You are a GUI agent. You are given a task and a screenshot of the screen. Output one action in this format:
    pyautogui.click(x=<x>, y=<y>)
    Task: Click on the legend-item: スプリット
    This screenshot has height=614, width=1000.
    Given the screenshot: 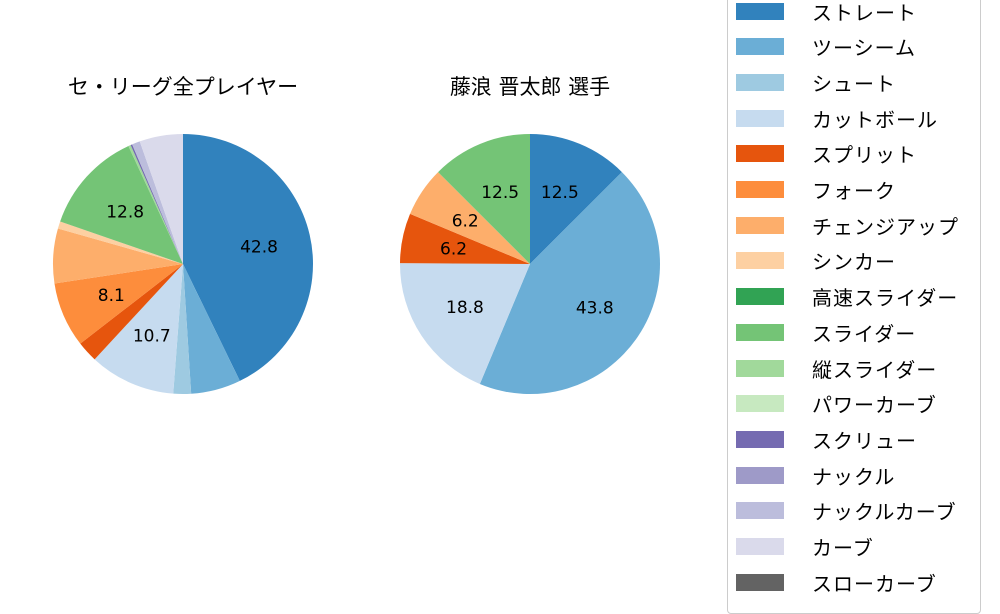 What is the action you would take?
    pyautogui.click(x=826, y=155)
    